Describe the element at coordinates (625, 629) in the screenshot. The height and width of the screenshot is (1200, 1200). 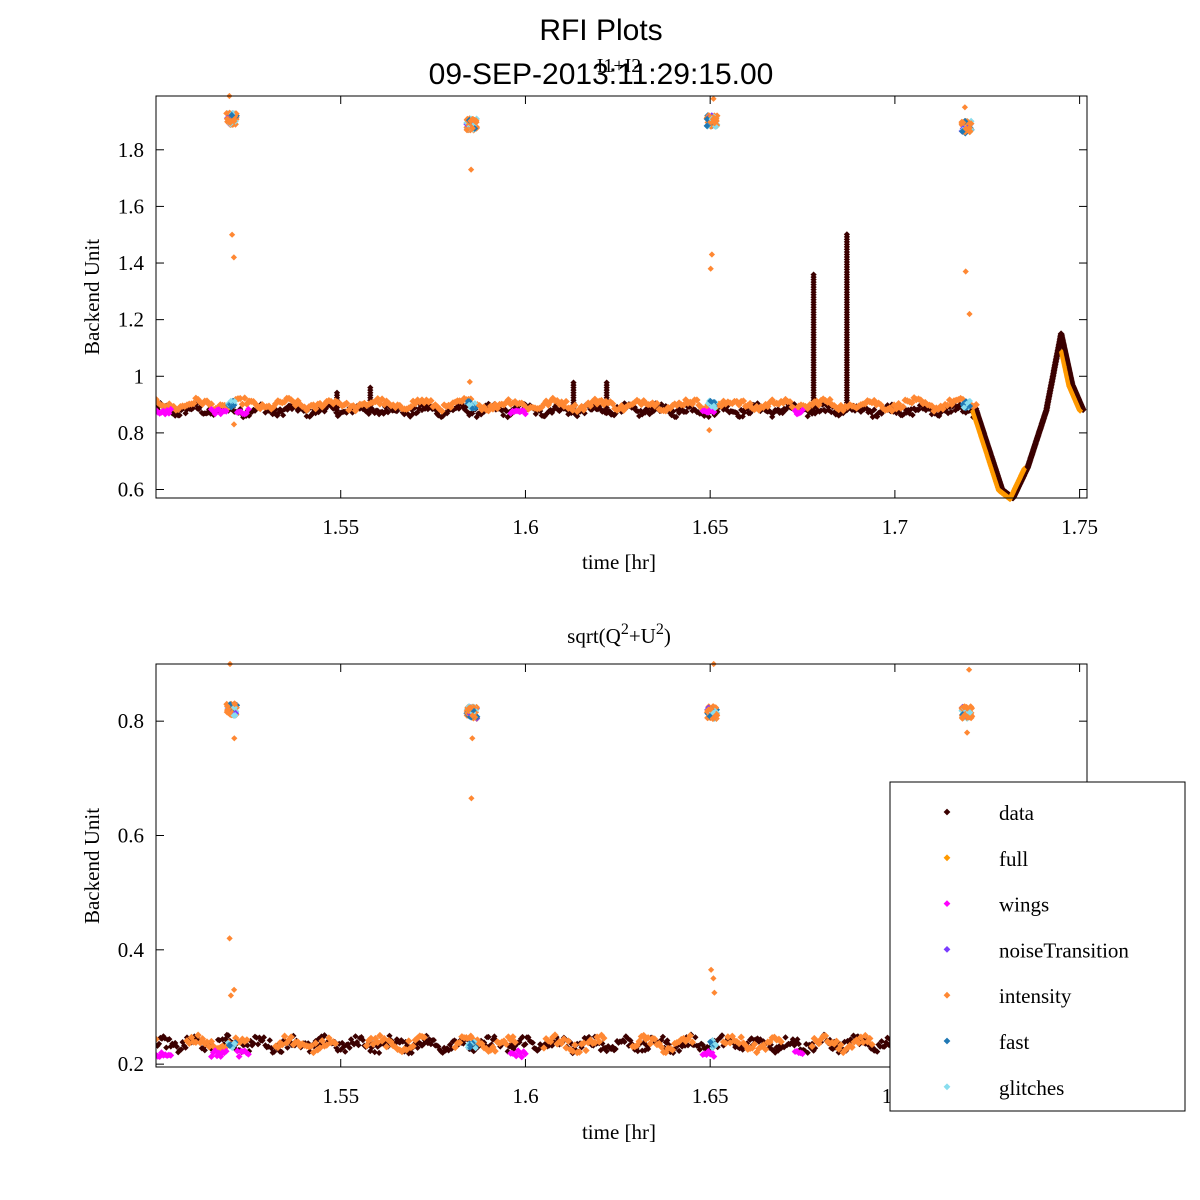
I see `bottom-title-sup1: 2` at that location.